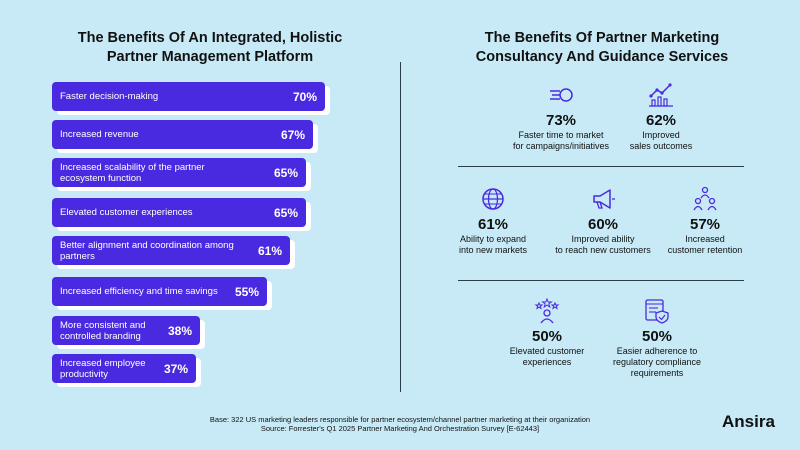 This screenshot has height=450, width=800. I want to click on bar-label: More consistent and controlled branding, so click(103, 330).